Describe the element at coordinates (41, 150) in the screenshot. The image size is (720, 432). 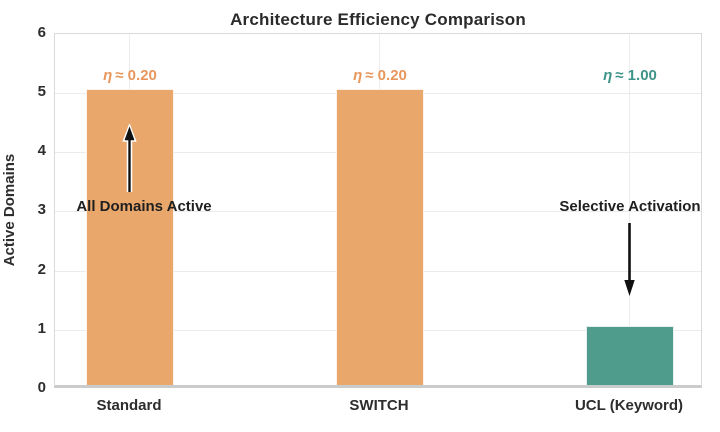
I see `y-tick-label: 4` at that location.